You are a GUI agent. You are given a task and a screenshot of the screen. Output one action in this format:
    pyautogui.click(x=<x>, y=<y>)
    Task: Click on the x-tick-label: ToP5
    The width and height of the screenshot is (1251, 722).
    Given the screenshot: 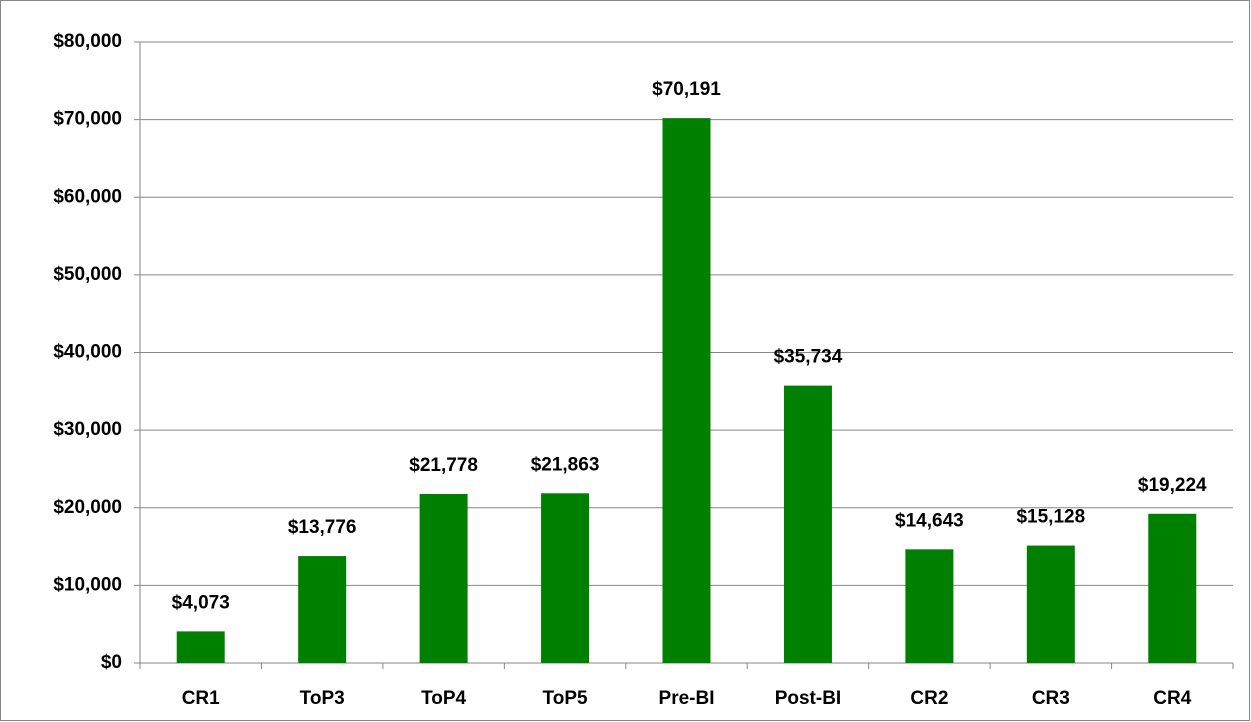 What is the action you would take?
    pyautogui.click(x=565, y=698)
    